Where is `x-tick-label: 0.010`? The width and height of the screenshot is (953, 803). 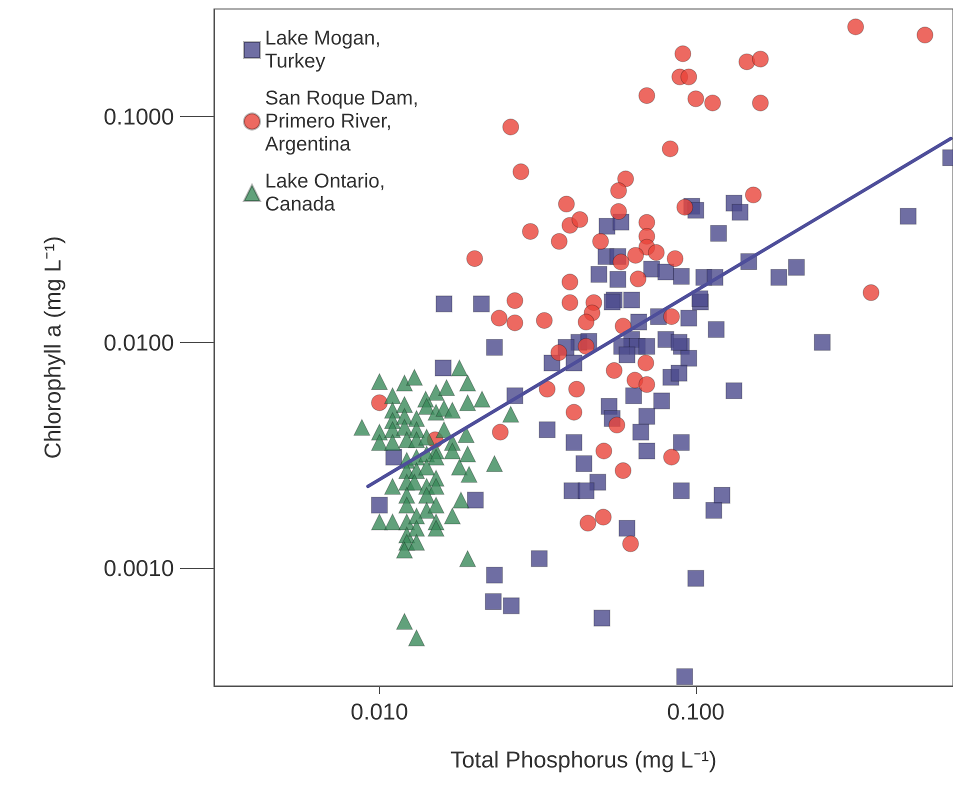
x-tick-label: 0.010 is located at coordinates (379, 711).